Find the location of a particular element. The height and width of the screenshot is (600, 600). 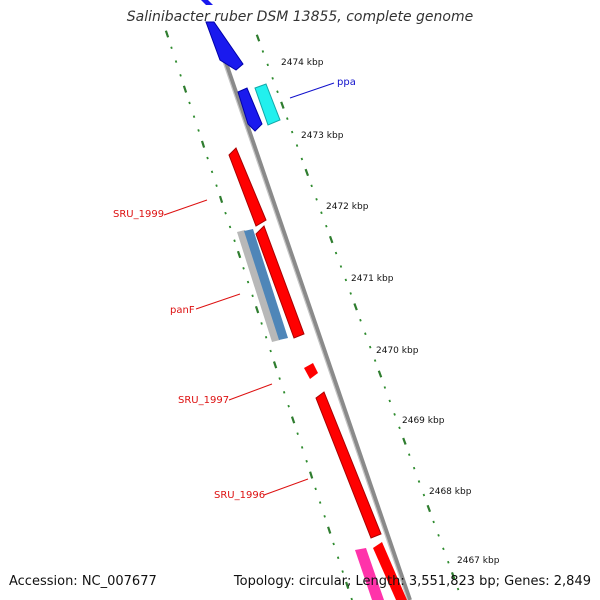

feature-red-bottom is located at coordinates (390, 571).